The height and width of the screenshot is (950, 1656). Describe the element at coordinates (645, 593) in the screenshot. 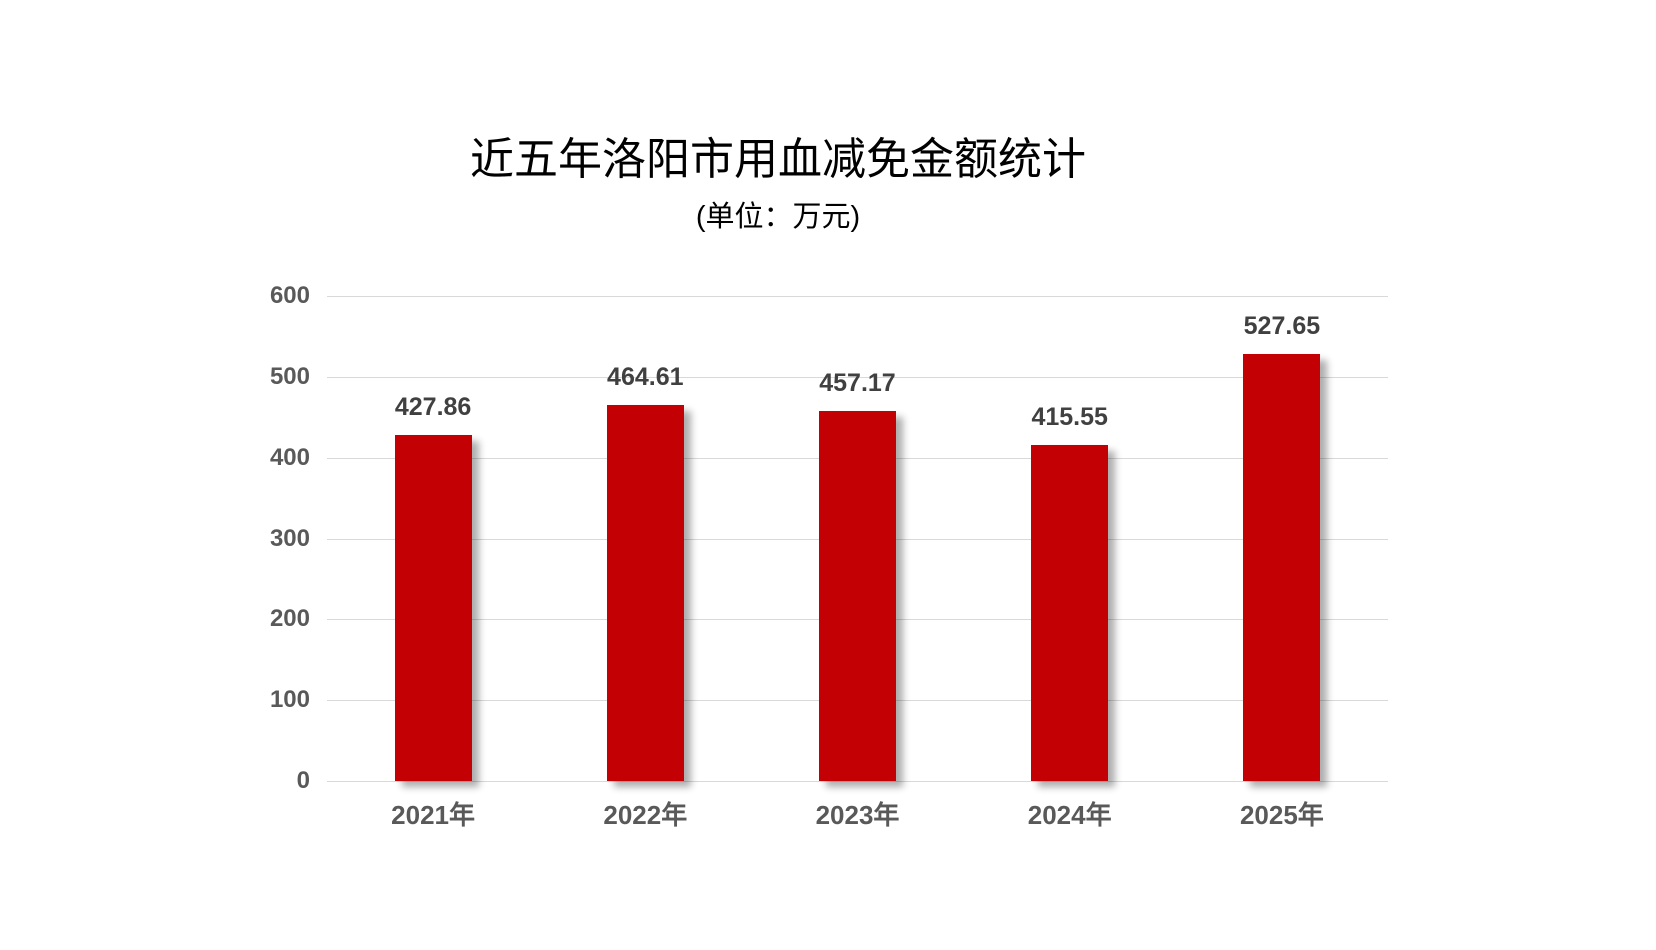

I see `bar-2022年` at that location.